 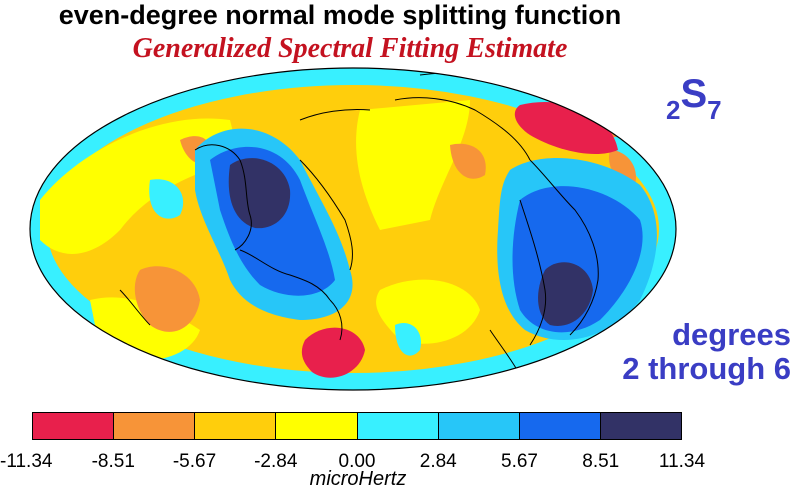 I want to click on degrees-line-1: degrees, so click(x=731, y=334).